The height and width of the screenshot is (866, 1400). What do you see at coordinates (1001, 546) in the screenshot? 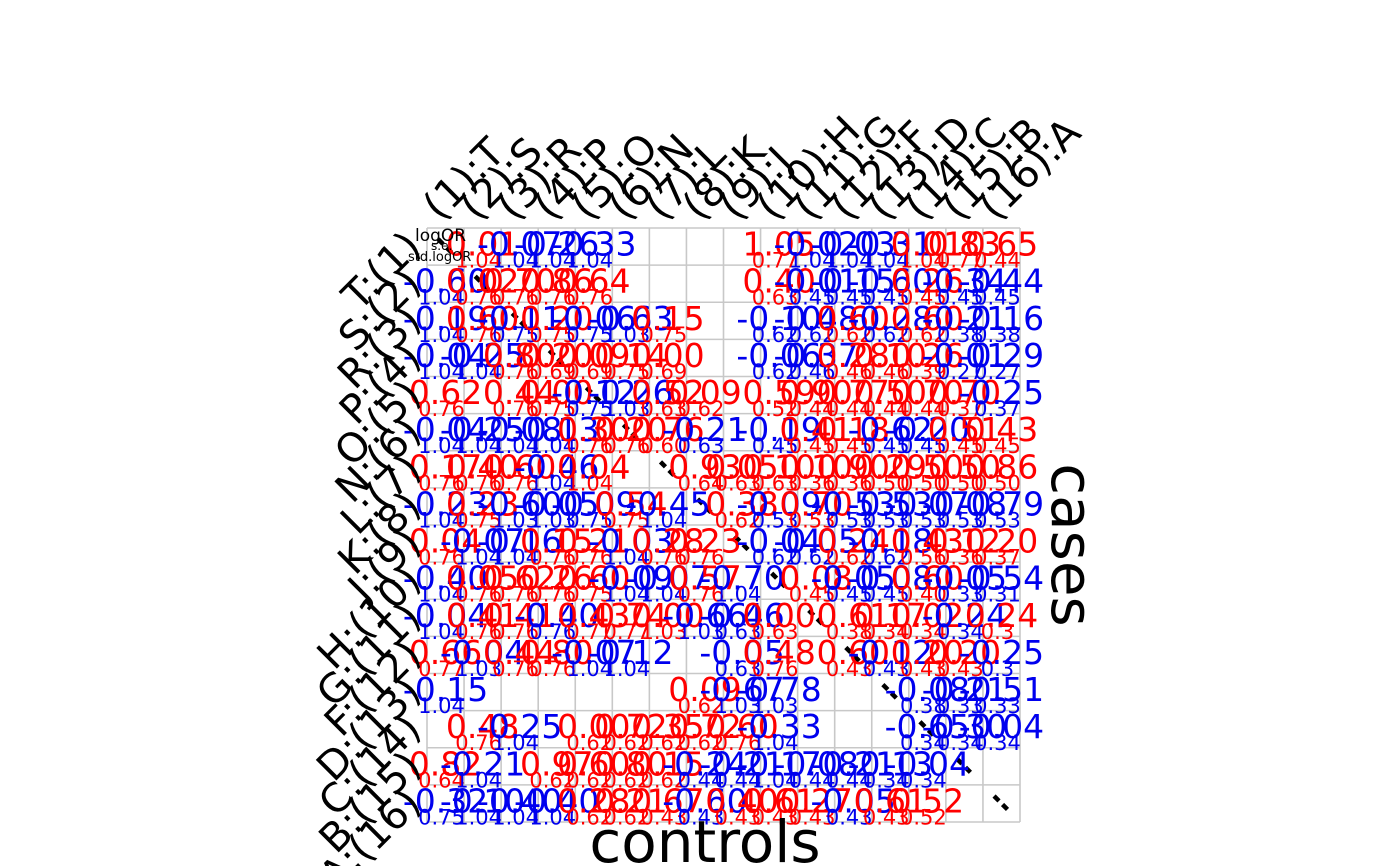
I see `heatmap-cell: 0.200.37` at bounding box center [1001, 546].